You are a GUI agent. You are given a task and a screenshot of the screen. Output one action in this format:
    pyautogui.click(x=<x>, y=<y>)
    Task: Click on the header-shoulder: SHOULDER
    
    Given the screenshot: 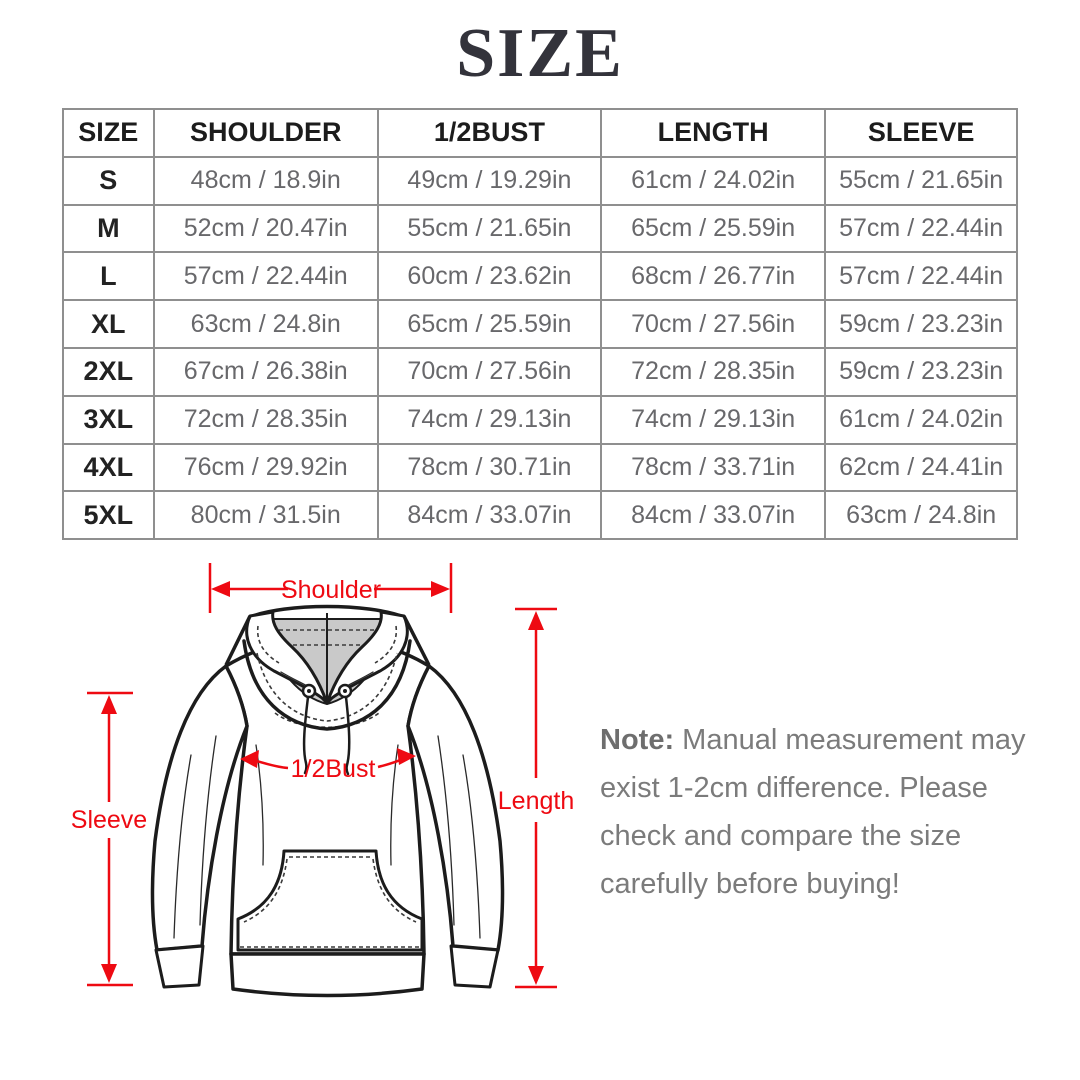 What is the action you would take?
    pyautogui.click(x=265, y=133)
    